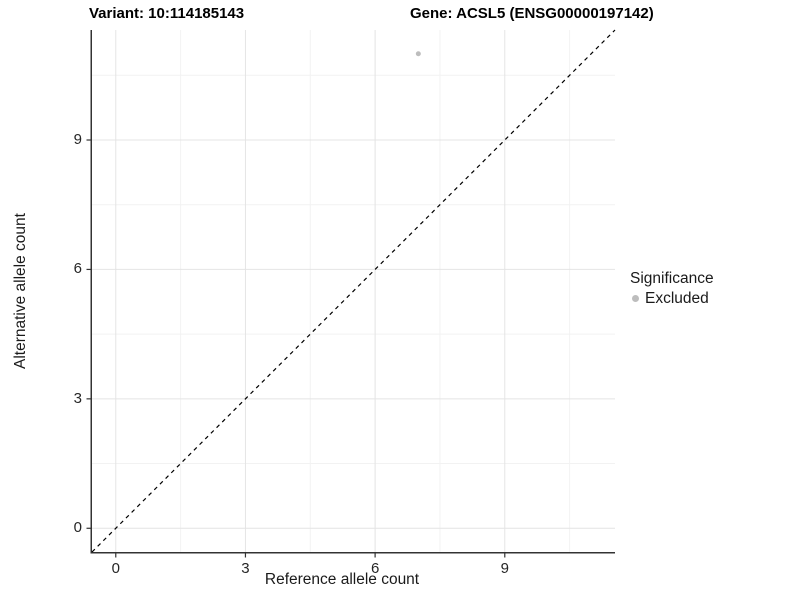  Describe the element at coordinates (504, 568) in the screenshot. I see `x-tick-label: 9` at that location.